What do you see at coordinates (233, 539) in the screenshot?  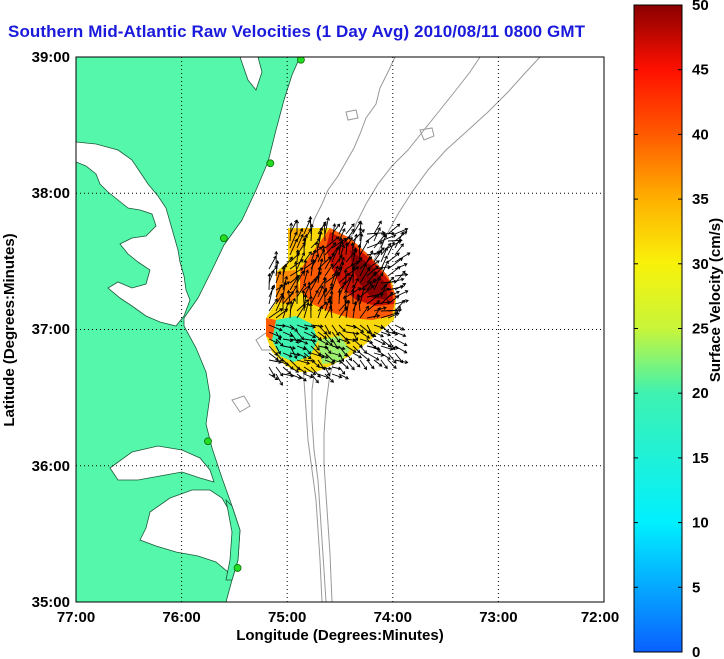 I see `outer-banks-land` at bounding box center [233, 539].